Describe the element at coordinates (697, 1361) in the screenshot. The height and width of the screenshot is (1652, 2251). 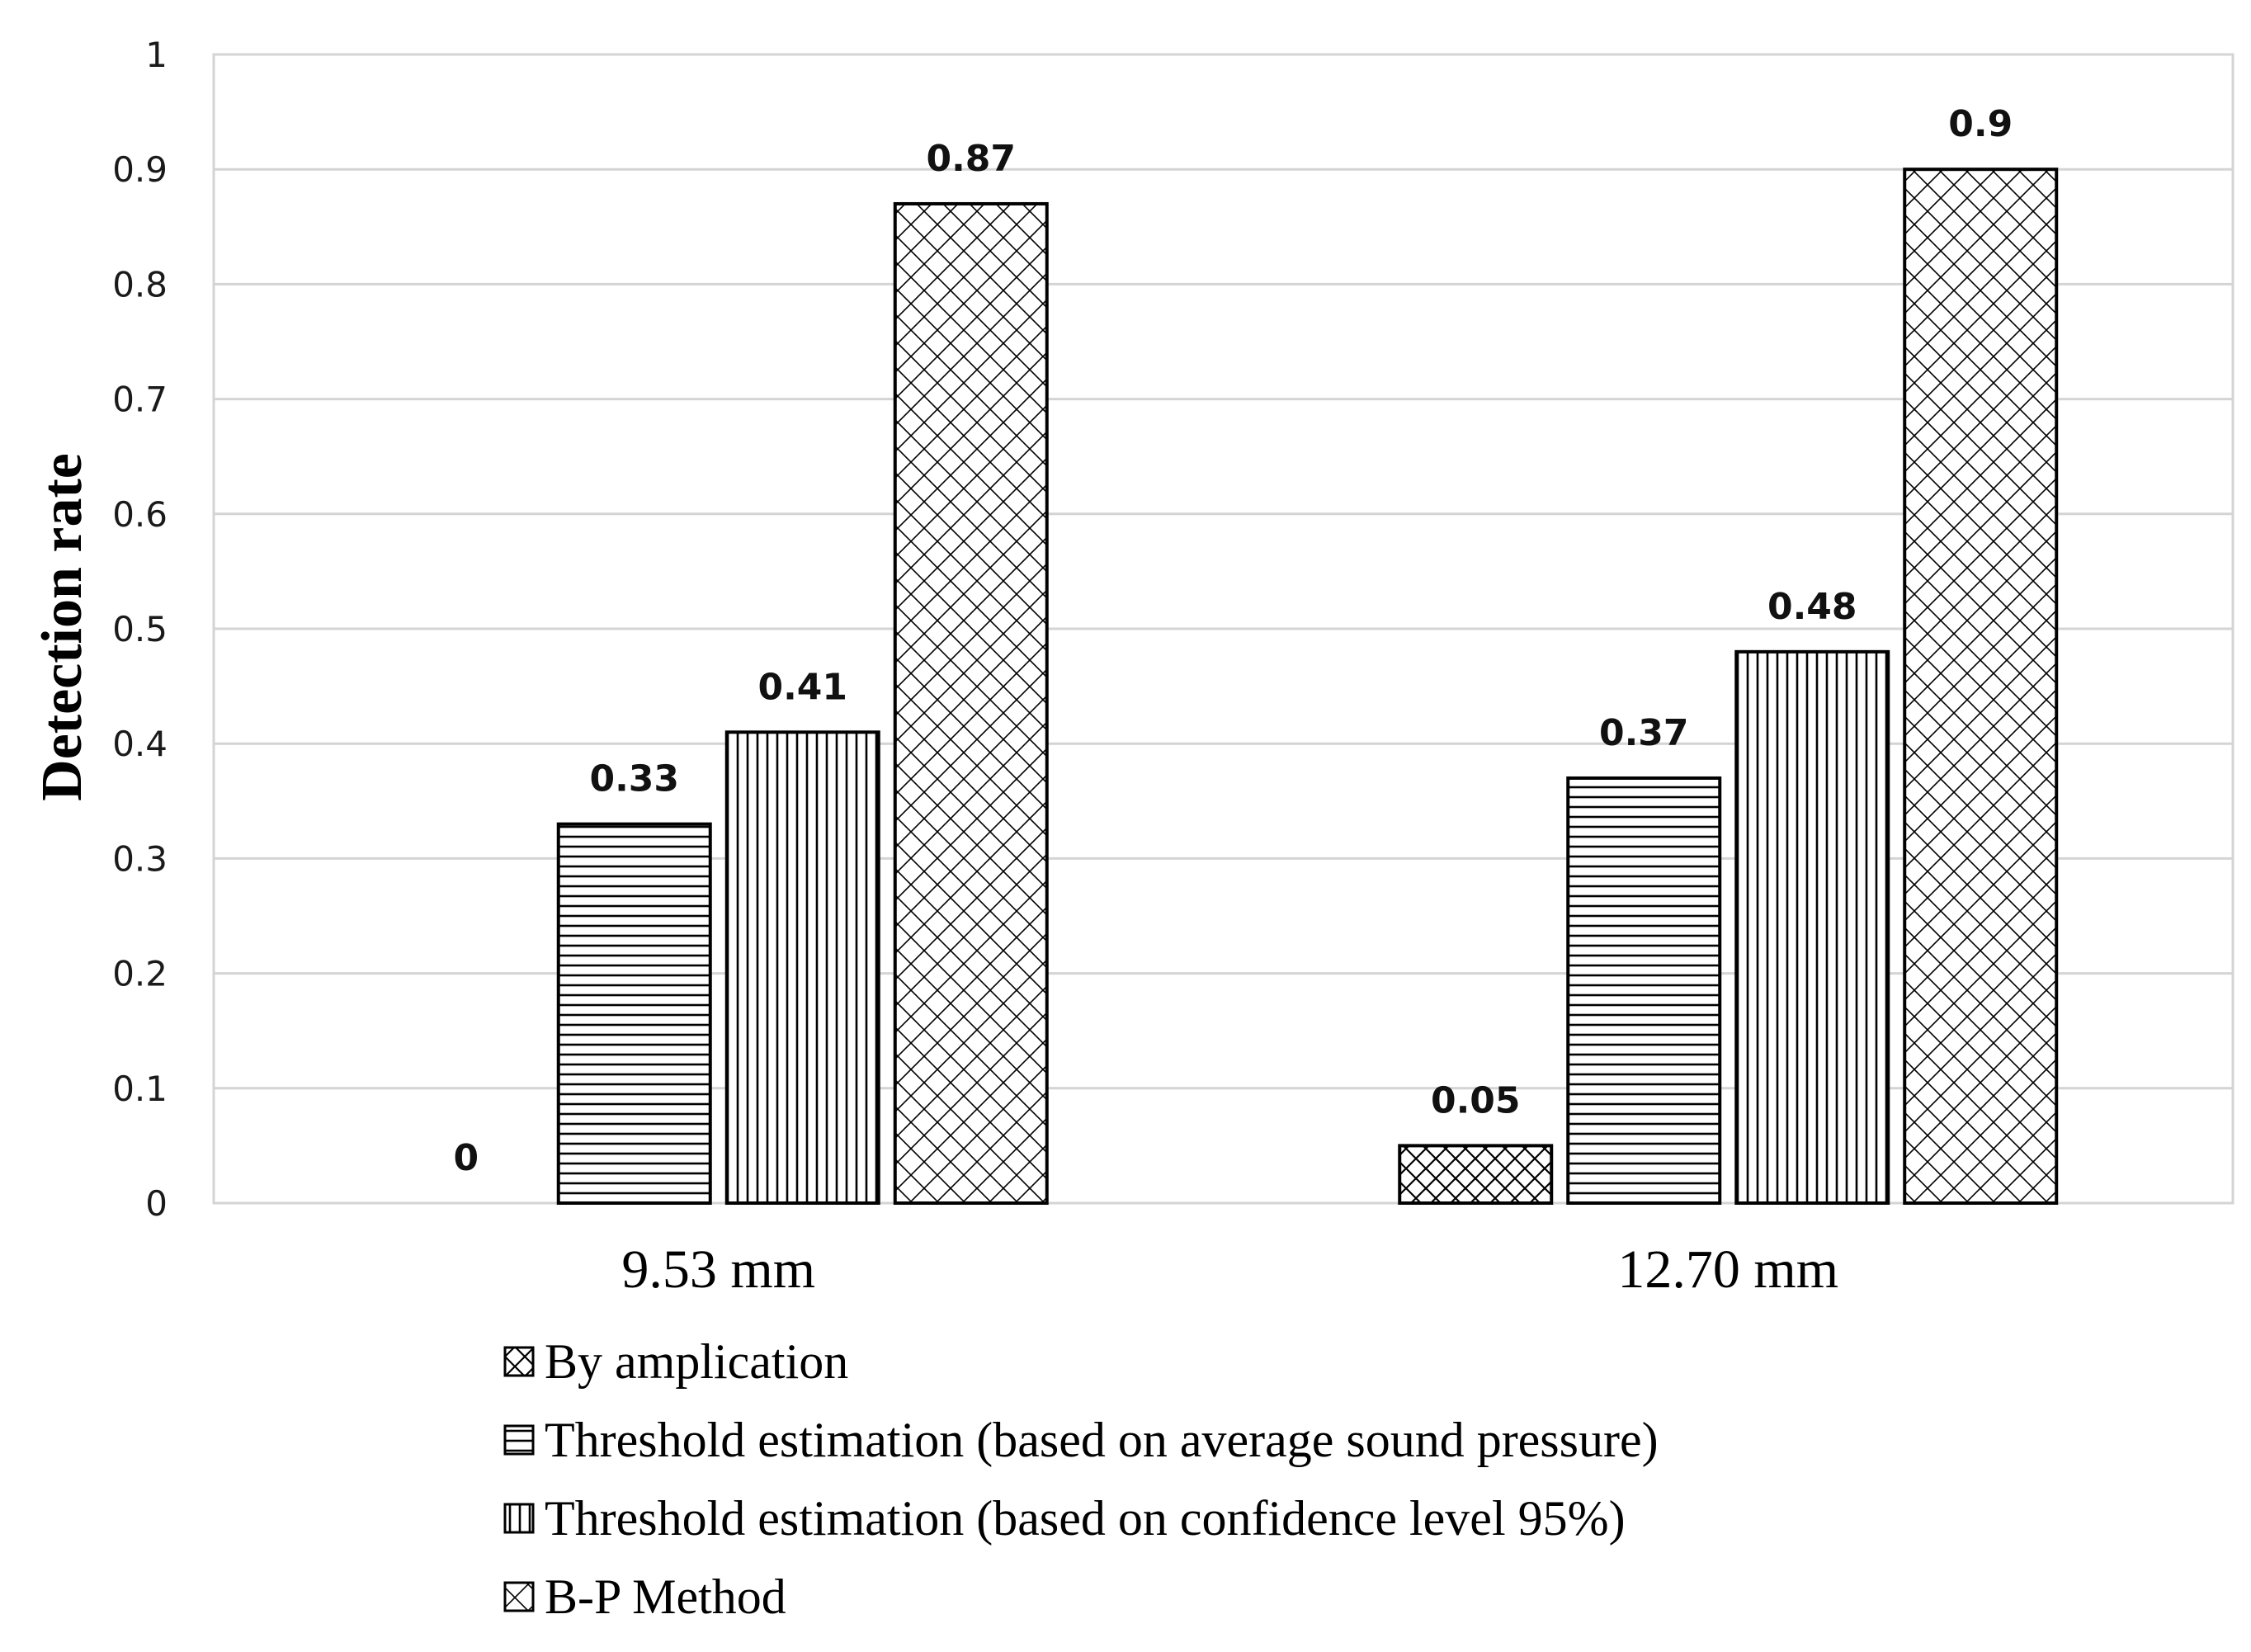
I see `legend-label: By amplication` at that location.